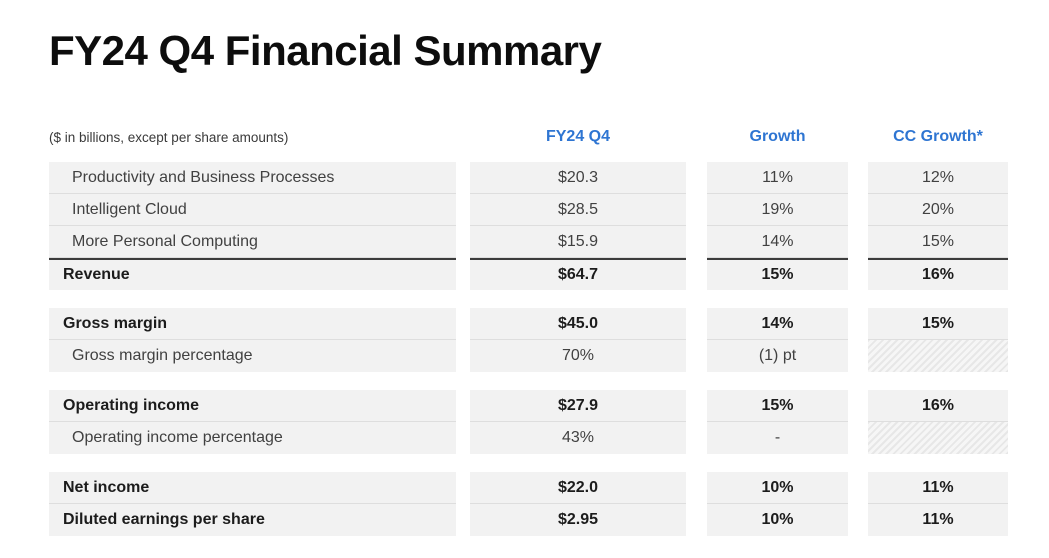  Describe the element at coordinates (578, 438) in the screenshot. I see `value-cell: 43%` at that location.